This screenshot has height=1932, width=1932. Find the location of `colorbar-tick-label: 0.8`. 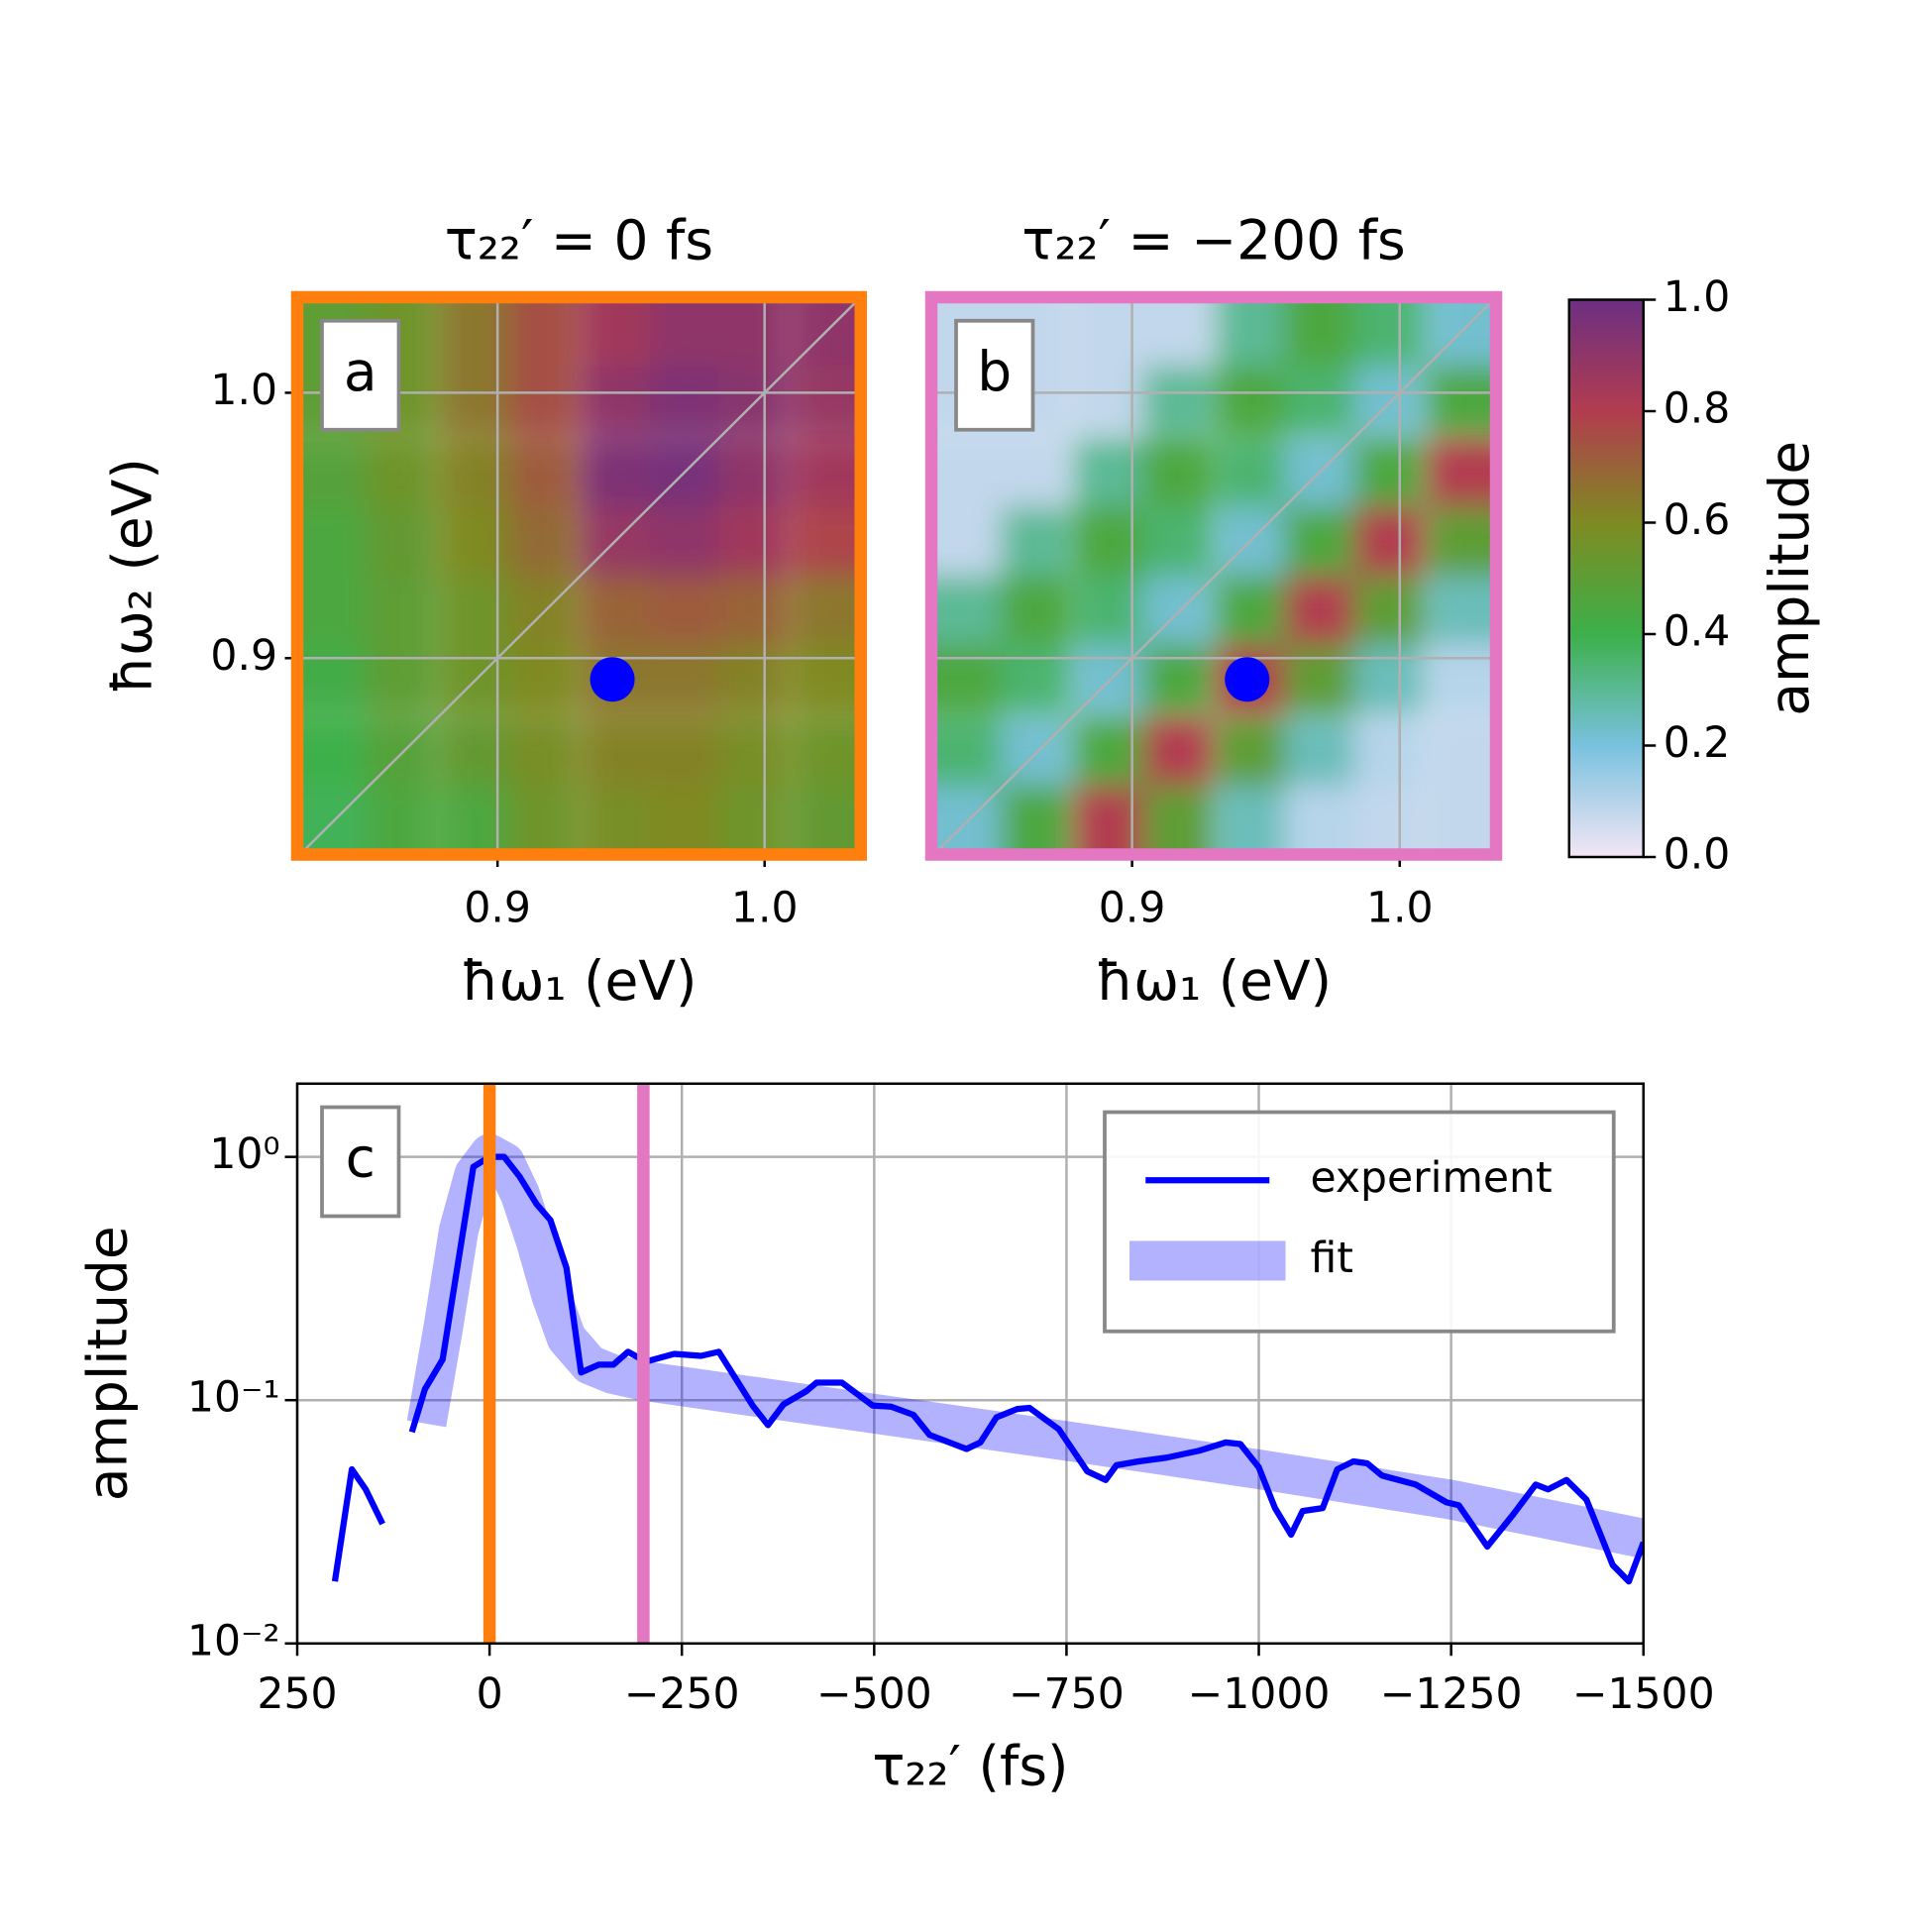

colorbar-tick-label: 0.8 is located at coordinates (1697, 409).